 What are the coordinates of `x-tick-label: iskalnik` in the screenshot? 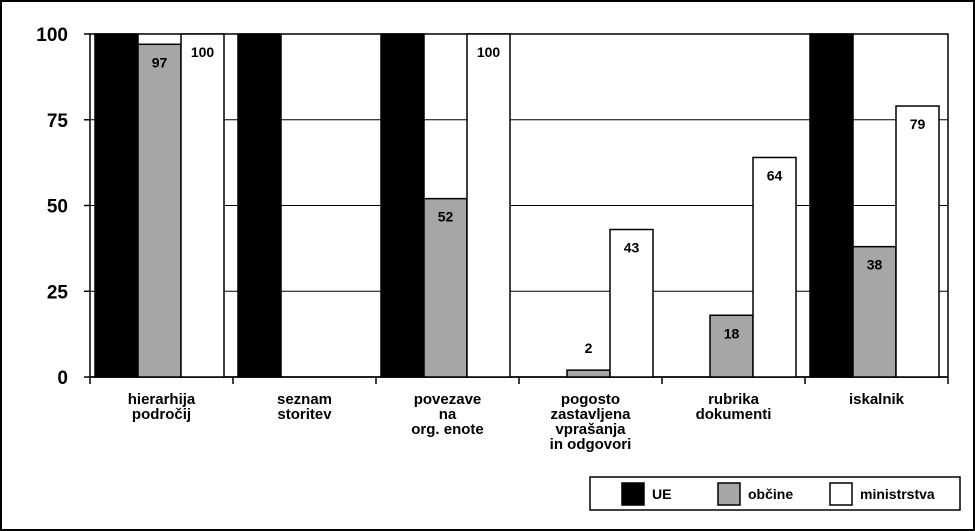 It's located at (877, 399).